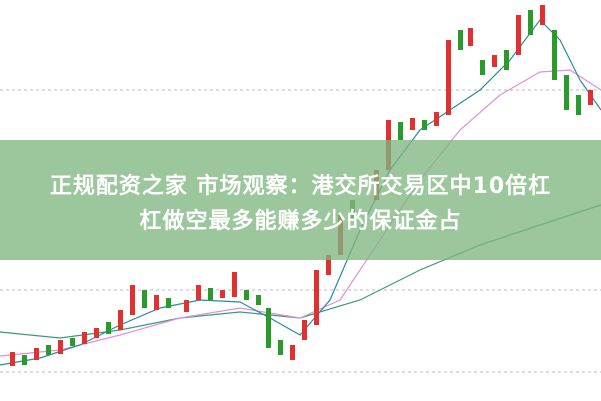 The image size is (601, 401). What do you see at coordinates (300, 221) in the screenshot?
I see `title-line: 杠做空最多能赚多少的保证金占` at bounding box center [300, 221].